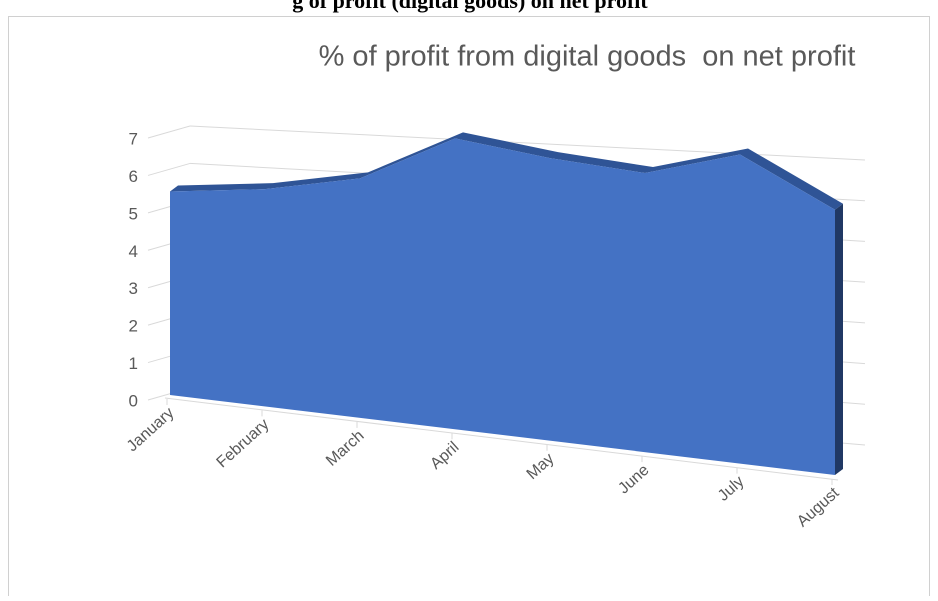 The image size is (938, 601). Describe the element at coordinates (133, 400) in the screenshot. I see `y-tick-label: 0` at that location.